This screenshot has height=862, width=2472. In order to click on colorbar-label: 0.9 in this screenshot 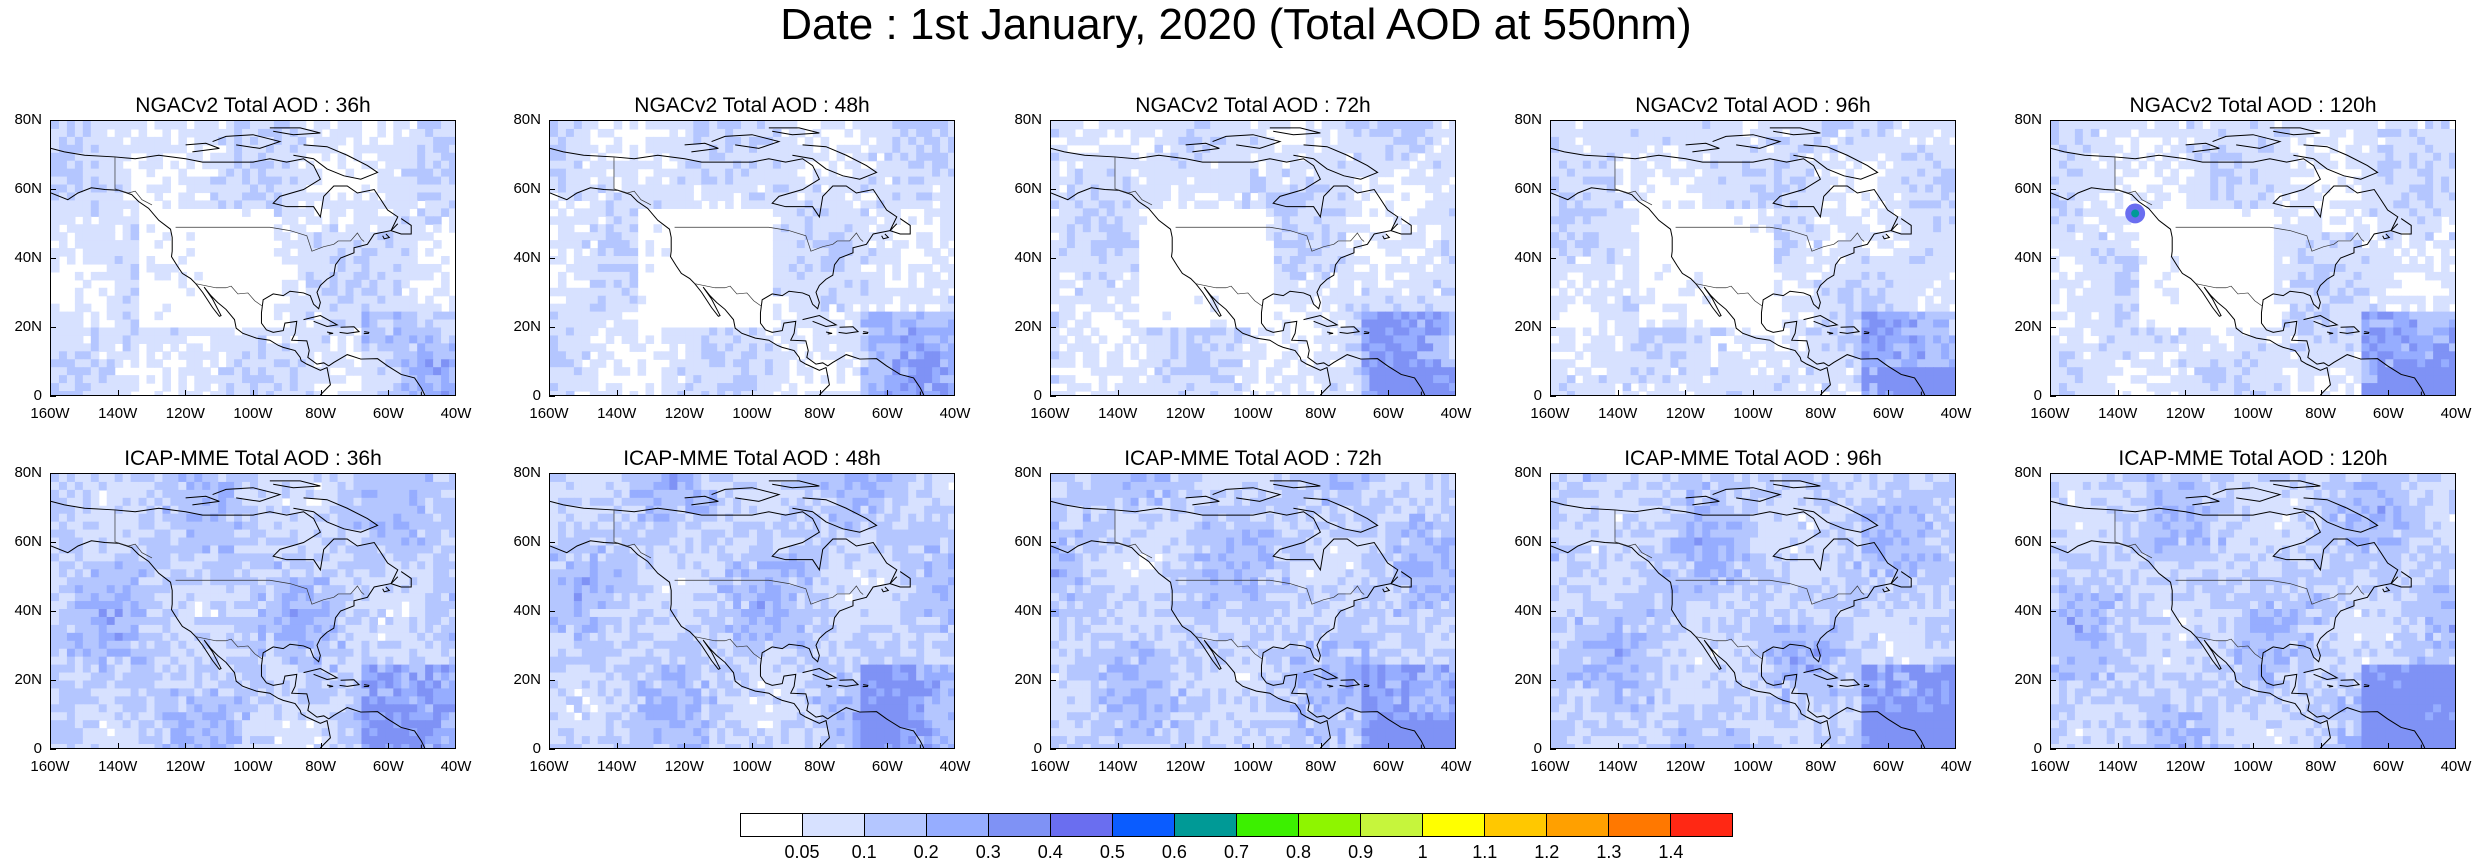, I will do `click(1361, 852)`.